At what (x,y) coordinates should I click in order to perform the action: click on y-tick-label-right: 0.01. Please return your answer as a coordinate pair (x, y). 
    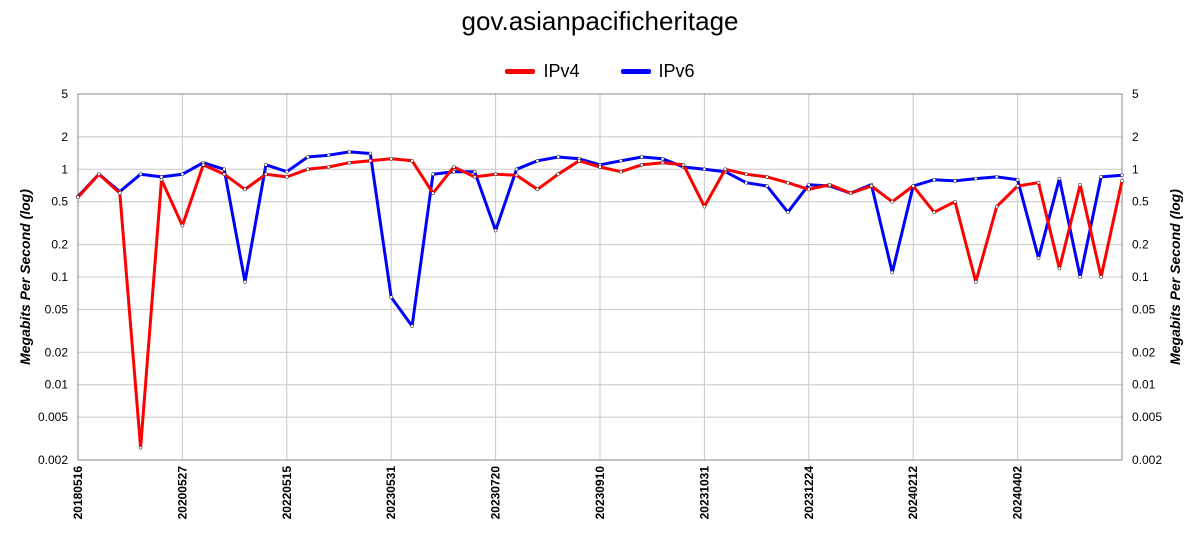
    Looking at the image, I should click on (1144, 385).